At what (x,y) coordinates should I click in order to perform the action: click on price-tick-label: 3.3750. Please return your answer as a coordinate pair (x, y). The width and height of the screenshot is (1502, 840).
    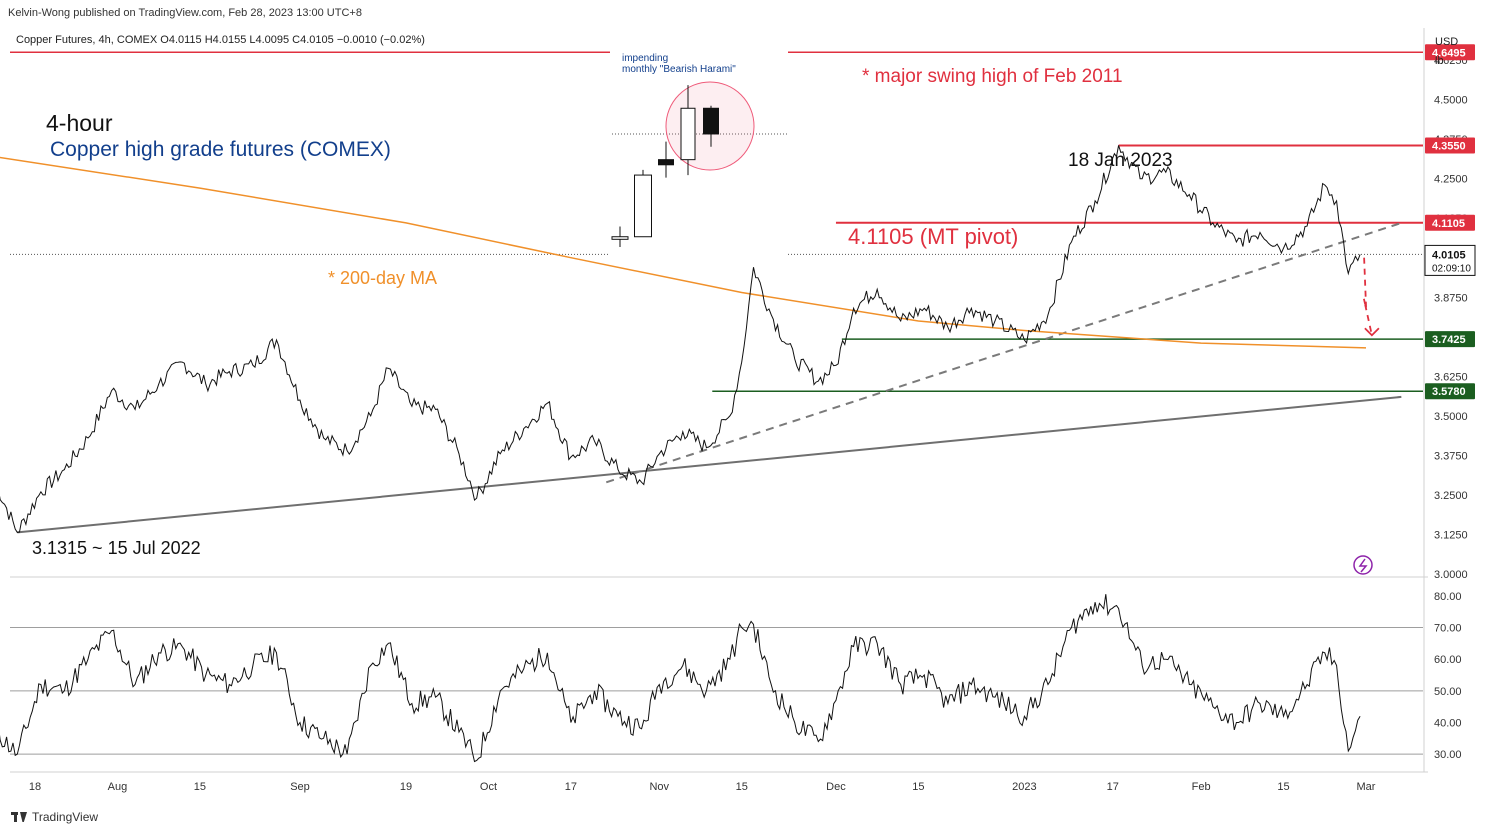
    Looking at the image, I should click on (1451, 456).